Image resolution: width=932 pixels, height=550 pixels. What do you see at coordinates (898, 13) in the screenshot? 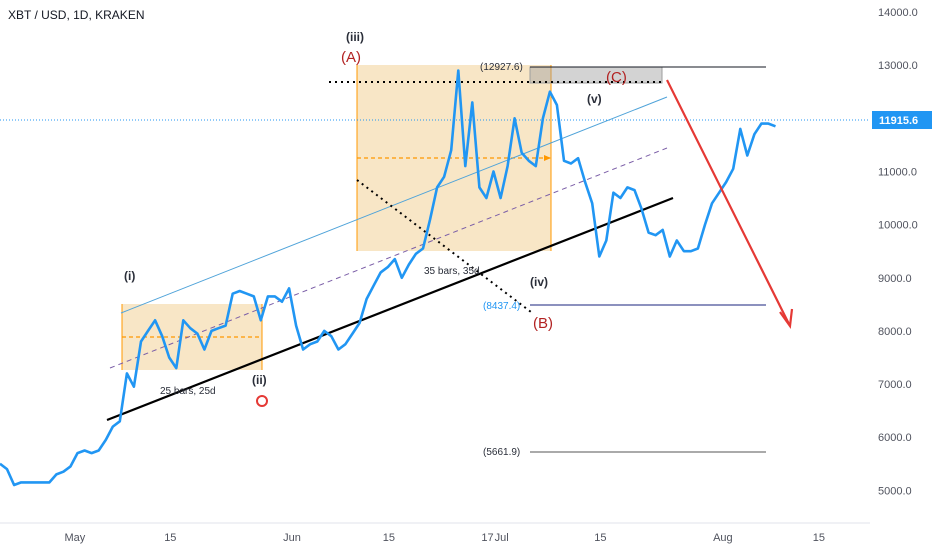
I see `price-tick-label: 14000.0` at bounding box center [898, 13].